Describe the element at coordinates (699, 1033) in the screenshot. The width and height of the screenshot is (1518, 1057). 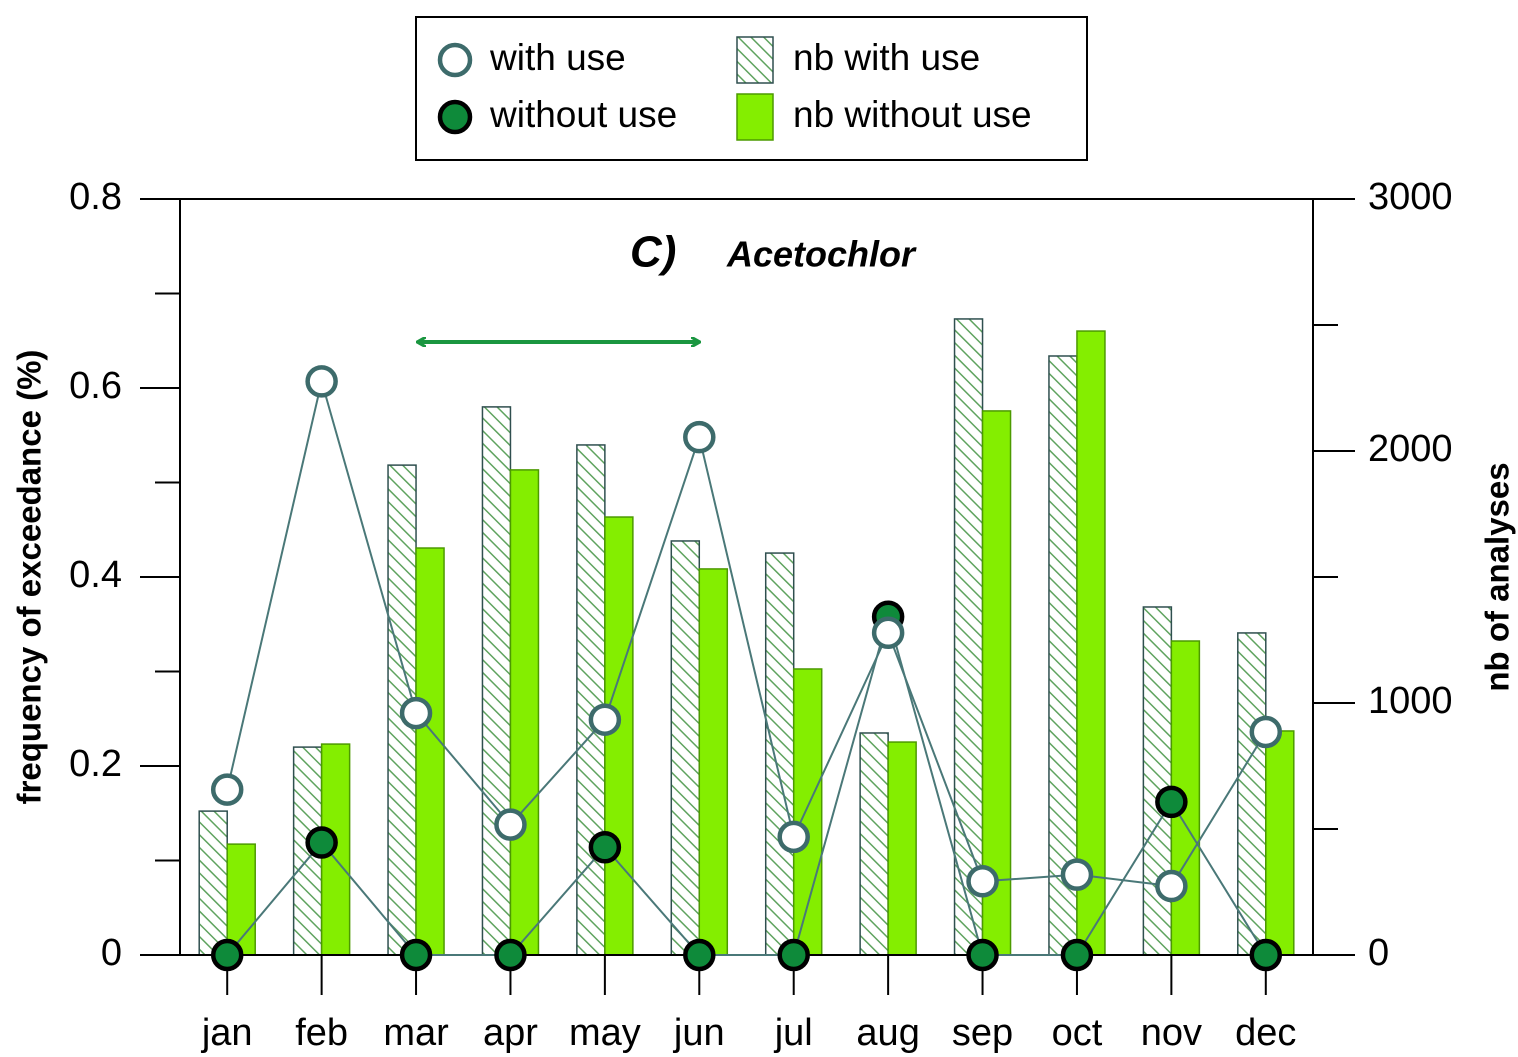
I see `x-tick-label: jun` at that location.